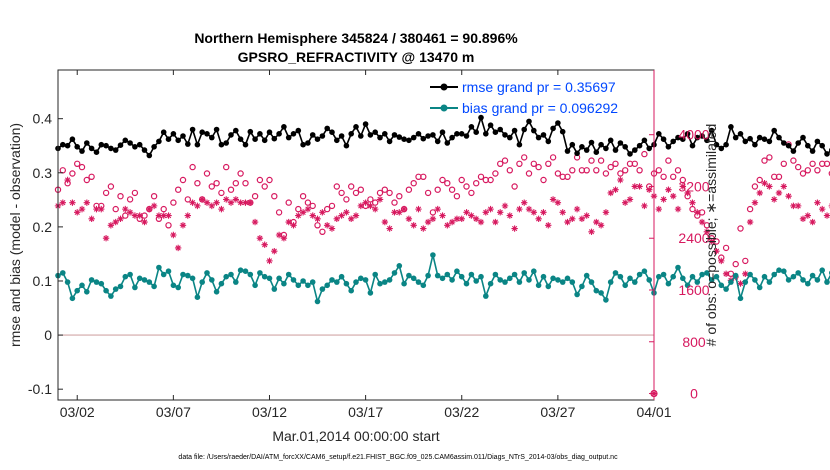  What do you see at coordinates (653, 412) in the screenshot?
I see `x-tick-label: 04/01` at bounding box center [653, 412].